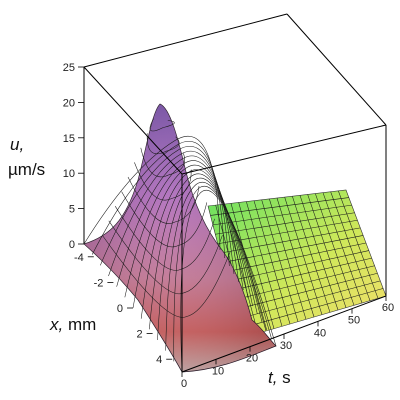 Image resolution: width=400 pixels, height=400 pixels. What do you see at coordinates (72, 245) in the screenshot?
I see `z-tick-label: 0` at bounding box center [72, 245].